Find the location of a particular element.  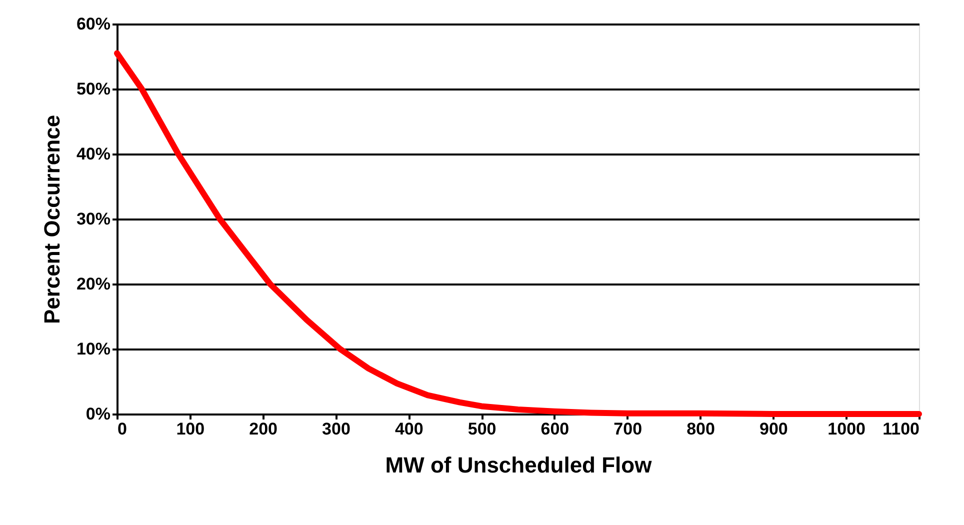

y-tick-label: 40% is located at coordinates (93, 154).